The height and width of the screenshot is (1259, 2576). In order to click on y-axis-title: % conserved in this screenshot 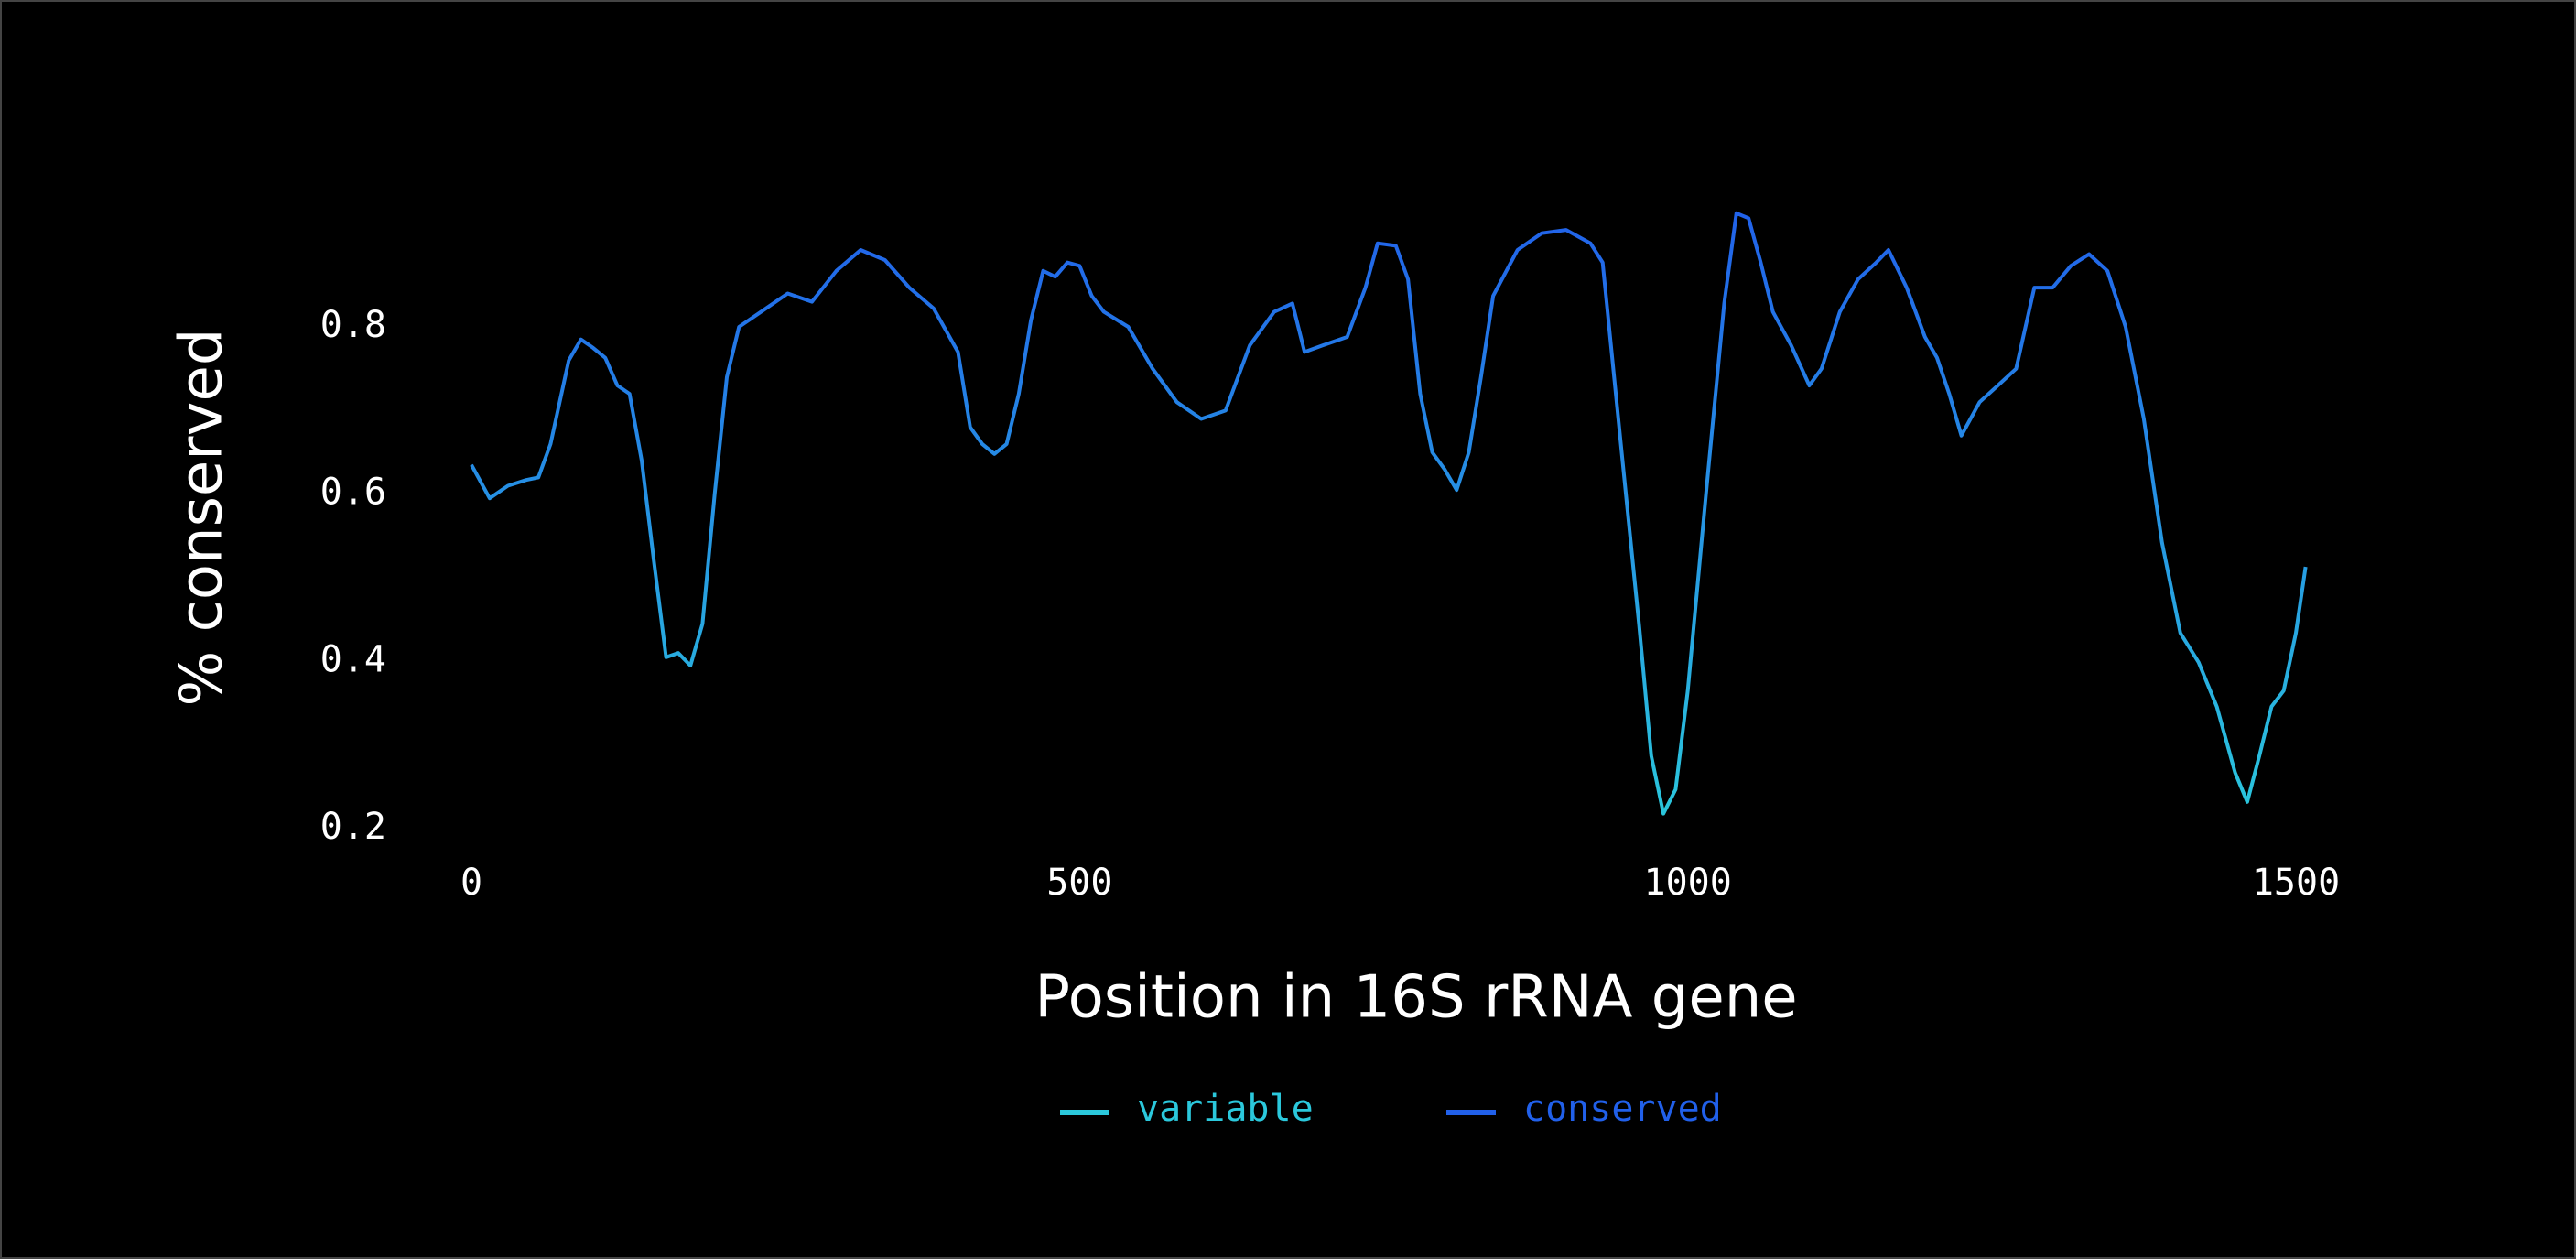, I will do `click(202, 518)`.